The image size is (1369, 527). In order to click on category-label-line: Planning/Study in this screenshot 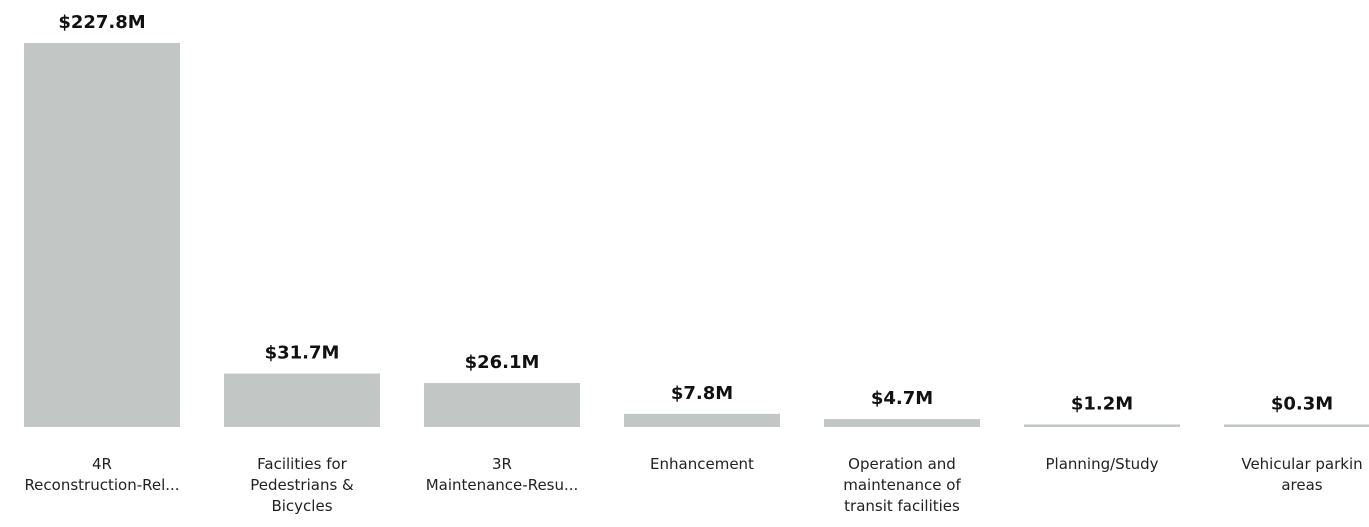, I will do `click(1102, 464)`.